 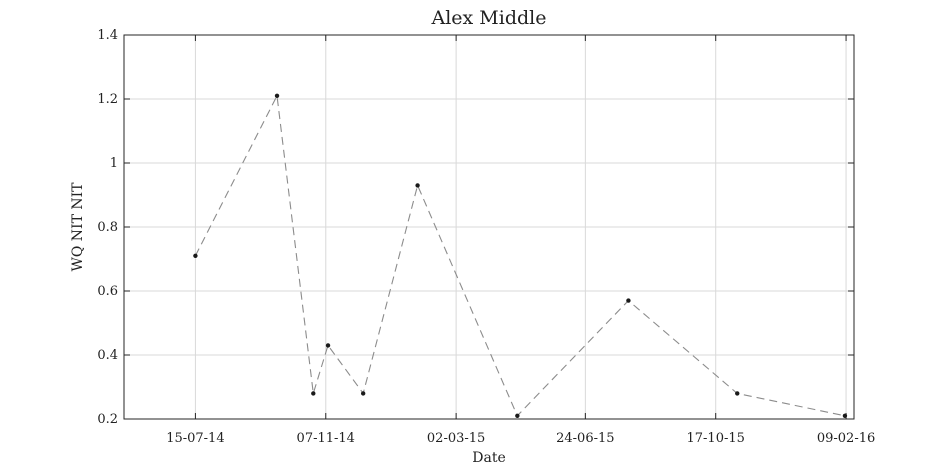 I want to click on y-axis-label: WQ NIT NIT, so click(x=78, y=227).